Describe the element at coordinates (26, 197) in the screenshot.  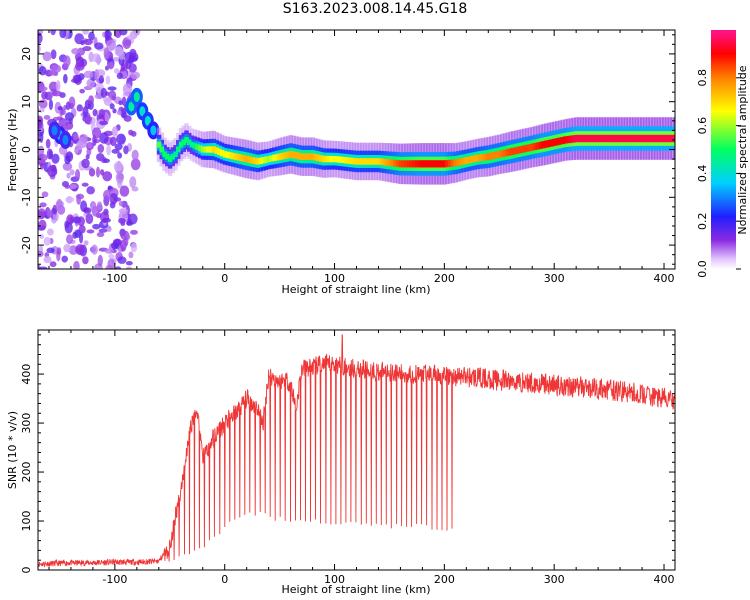
I see `y-tick-label: -10` at that location.